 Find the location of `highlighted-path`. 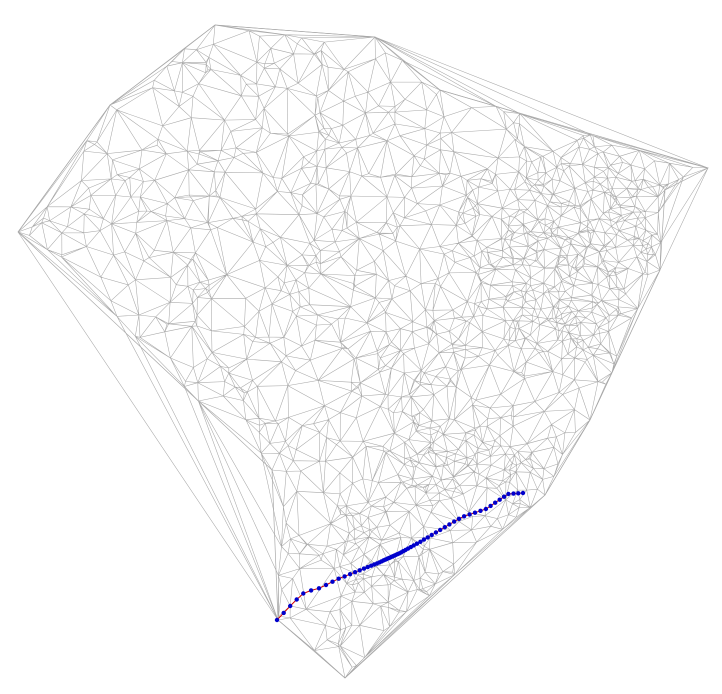

highlighted-path is located at coordinates (400, 556).